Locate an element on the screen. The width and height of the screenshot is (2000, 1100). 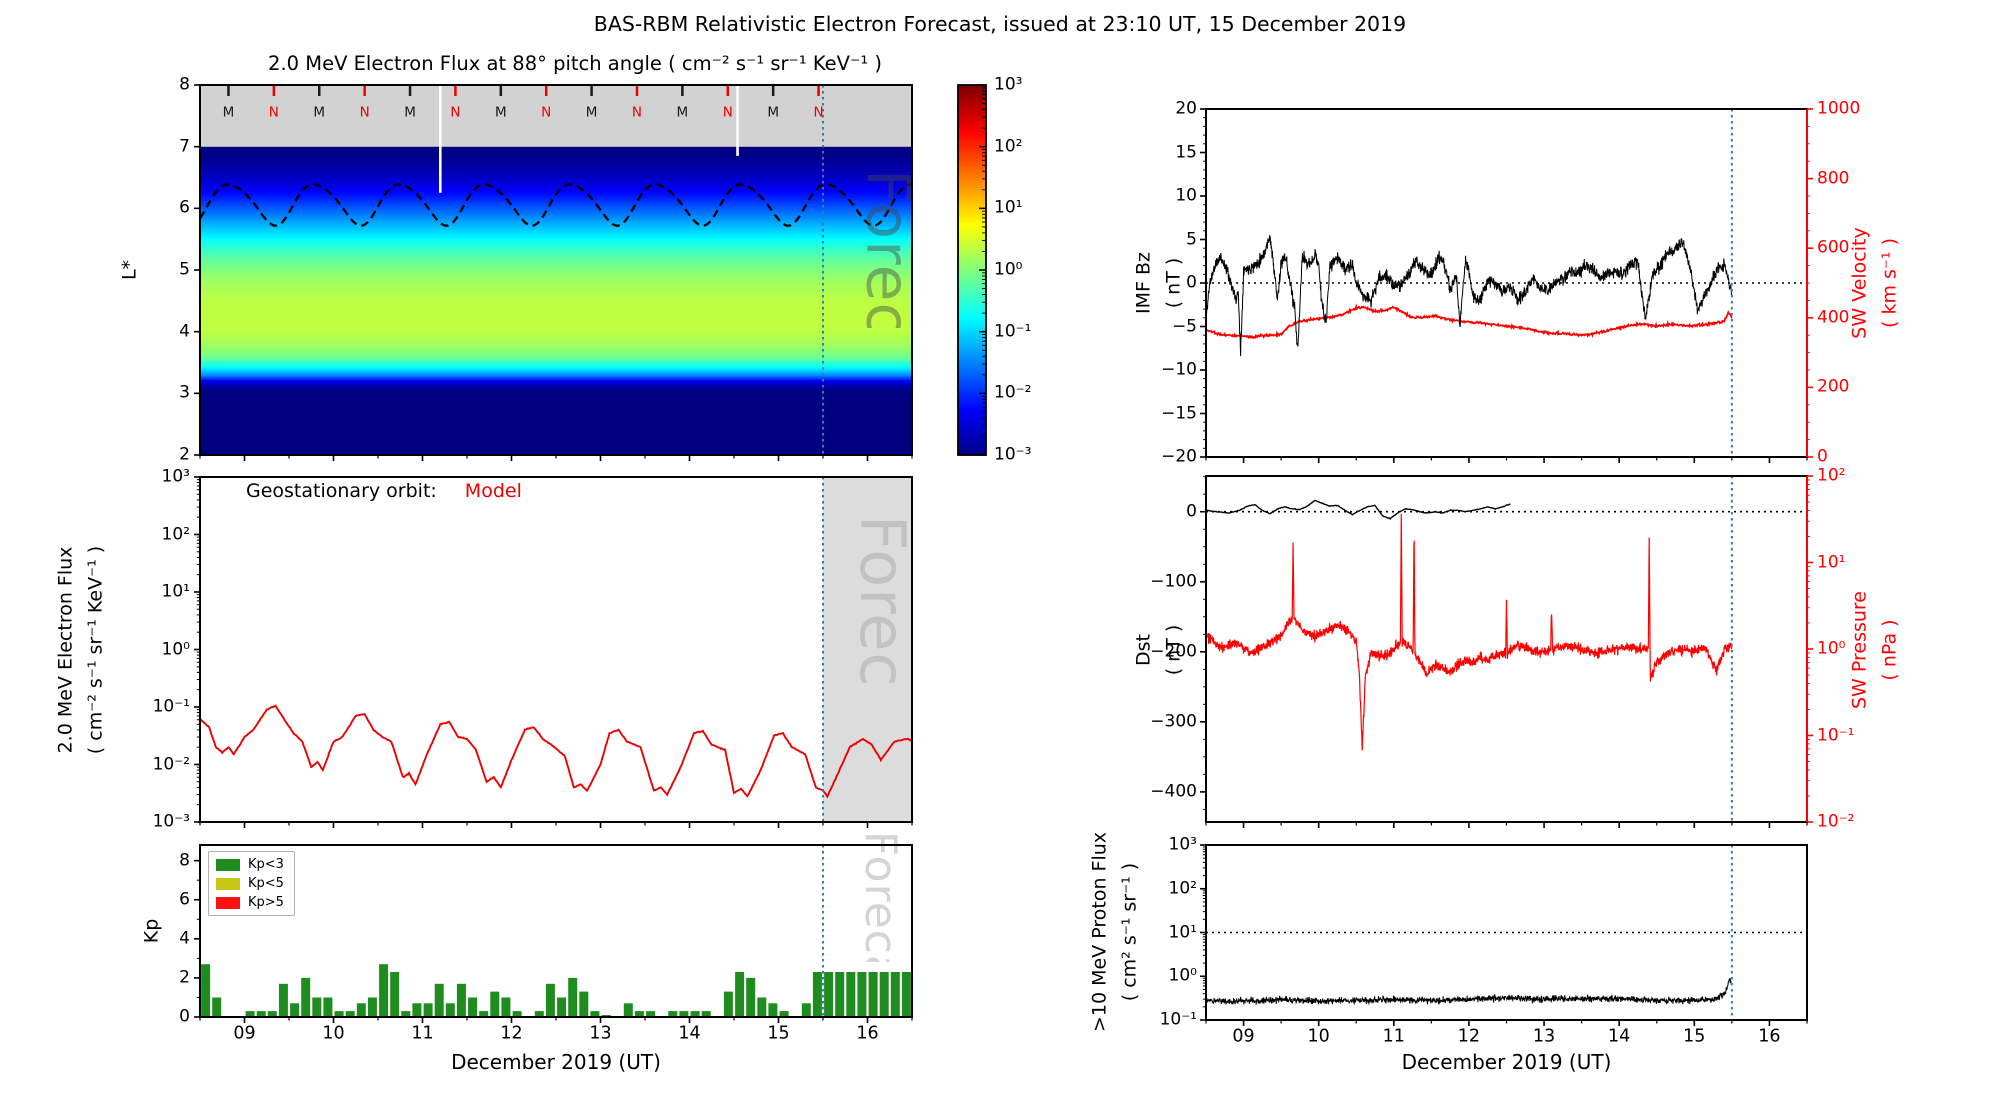
x-tick-label: 16 is located at coordinates (867, 1033).